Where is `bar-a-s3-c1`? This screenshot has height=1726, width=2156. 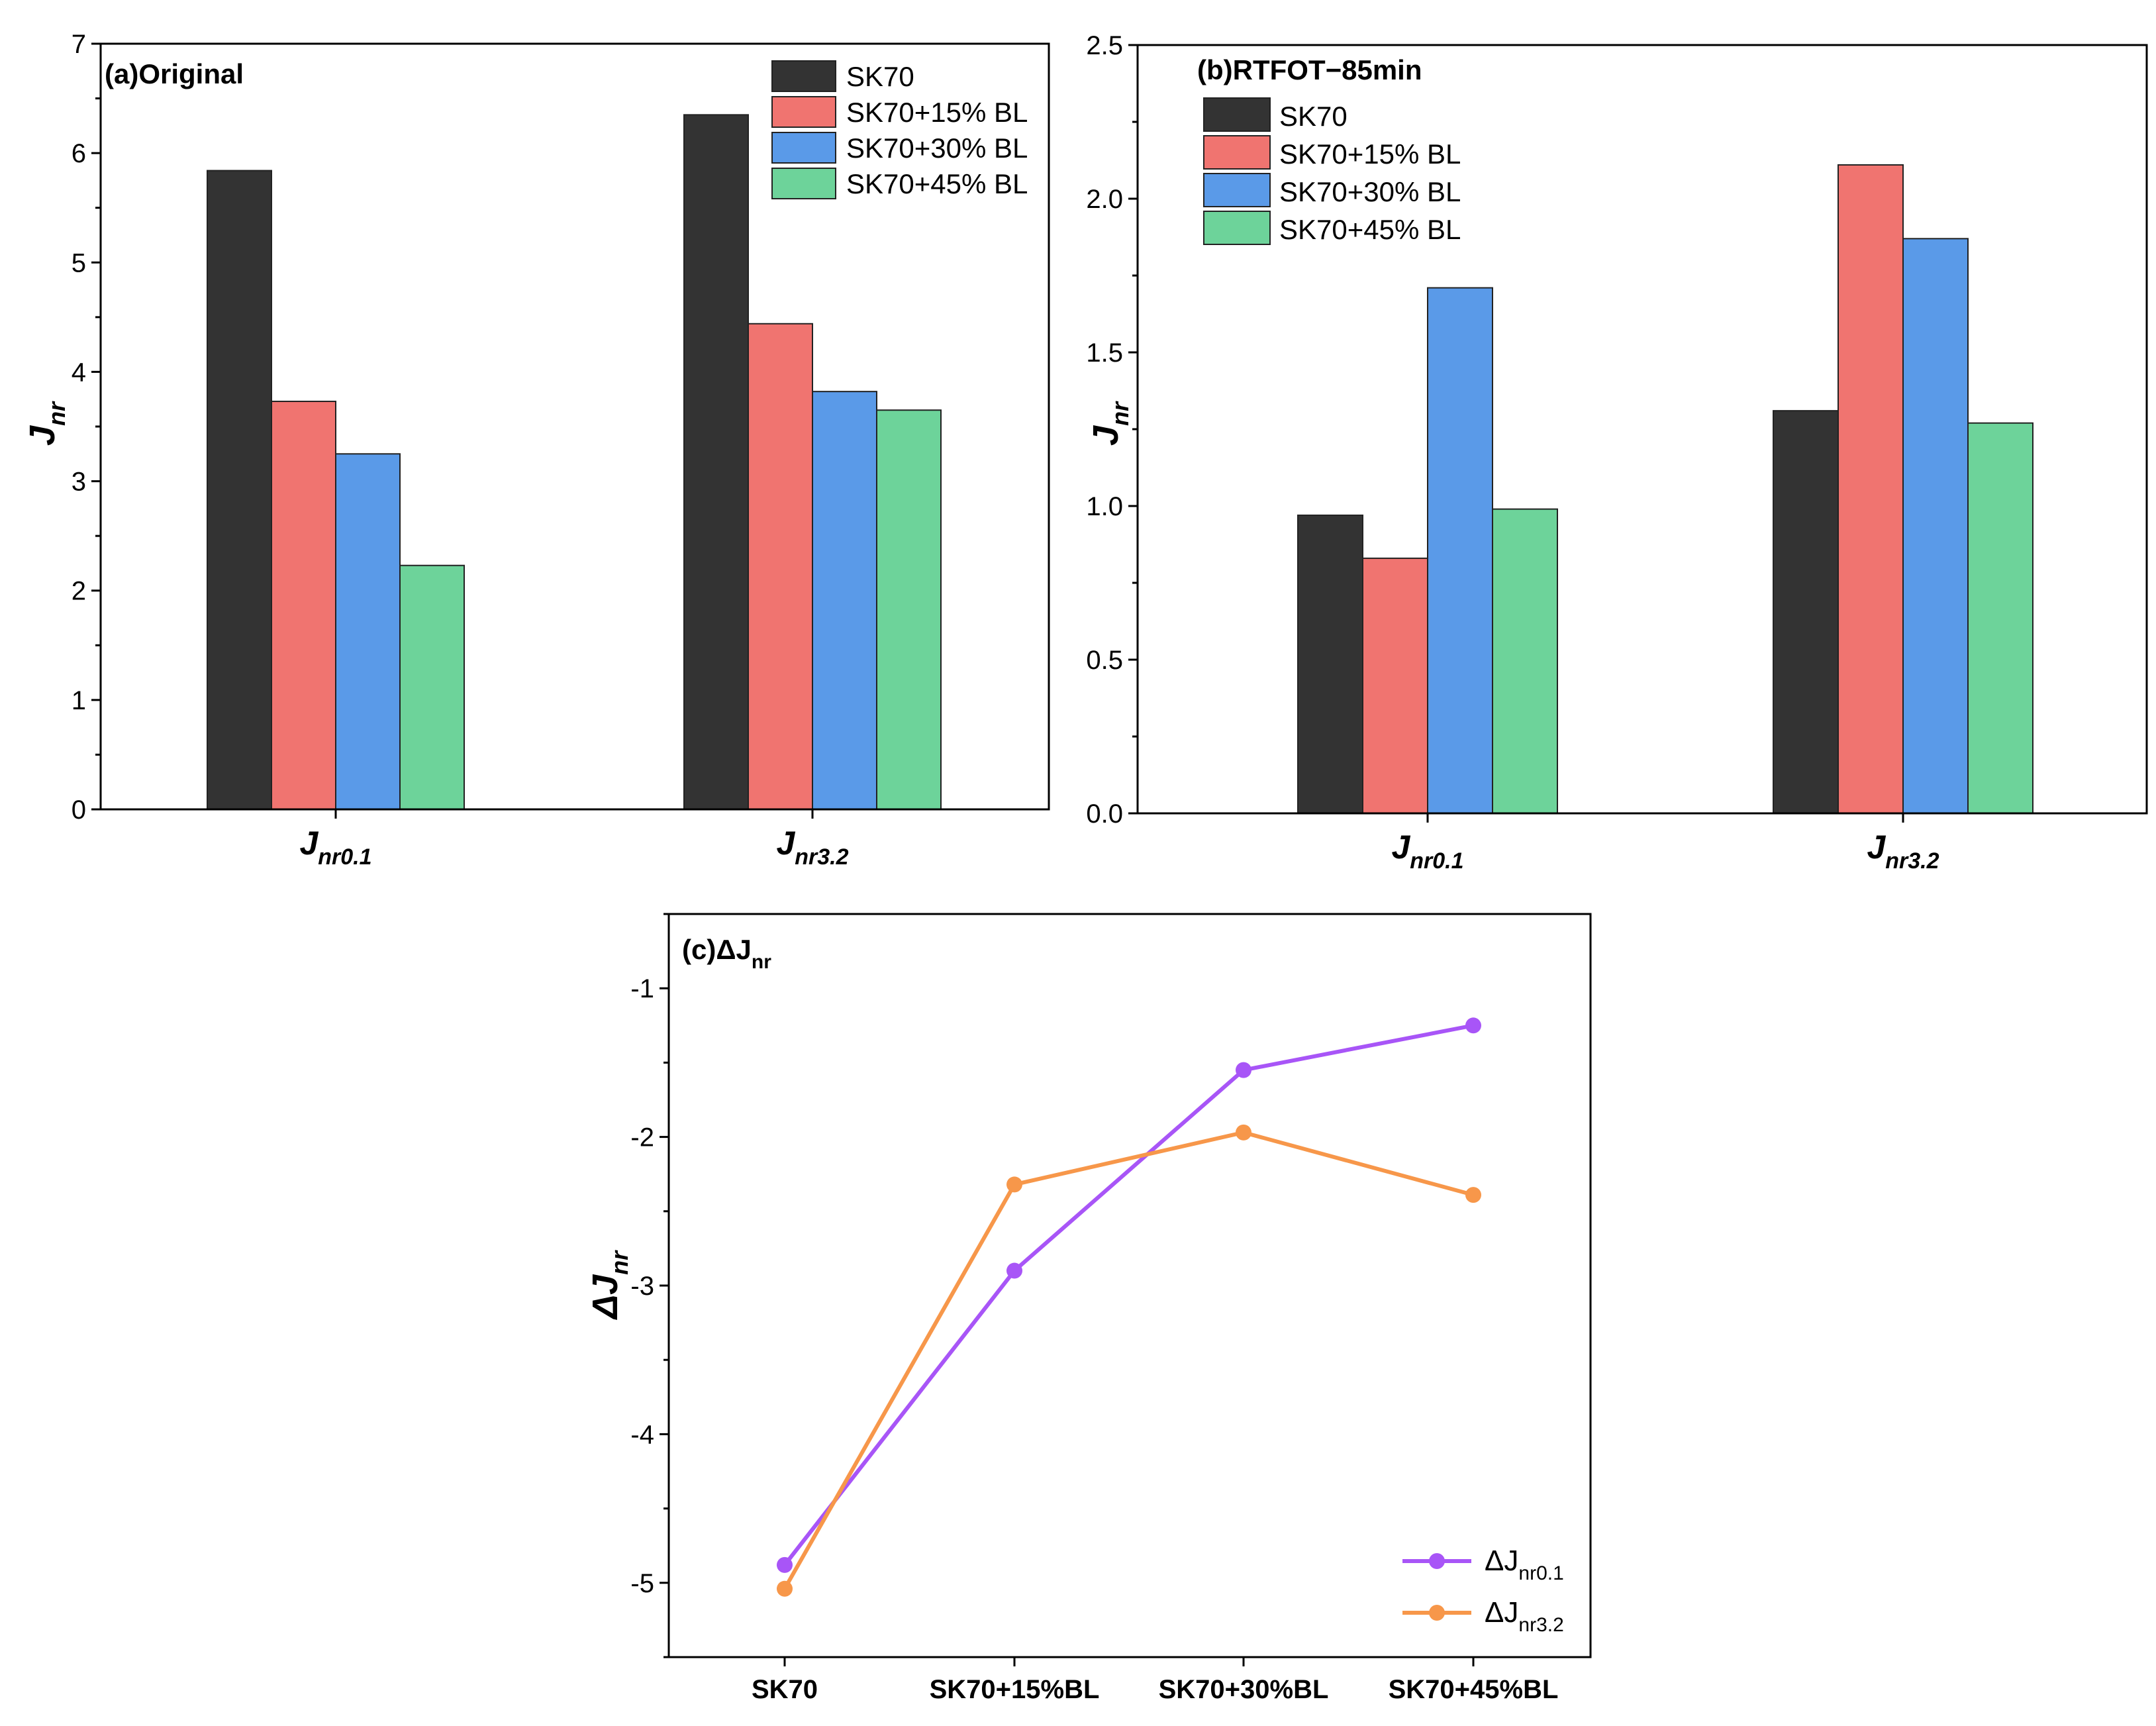
bar-a-s3-c1 is located at coordinates (909, 610).